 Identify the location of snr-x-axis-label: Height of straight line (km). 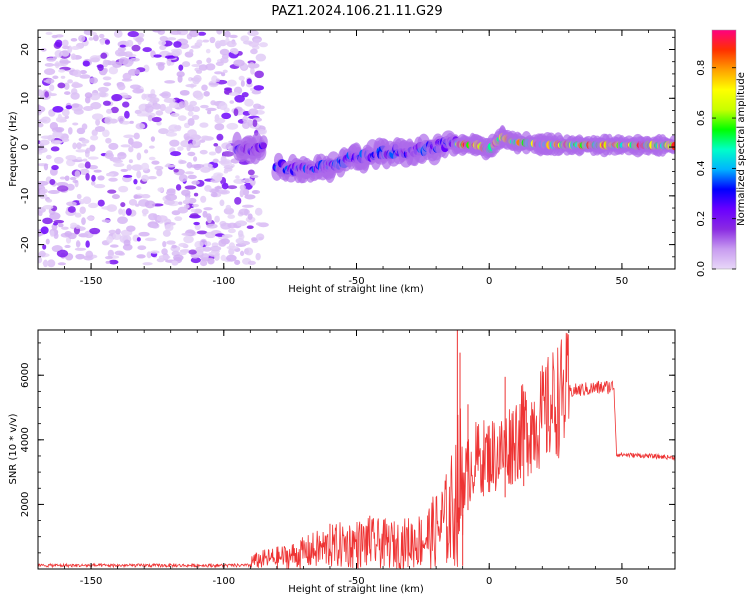
(356, 589).